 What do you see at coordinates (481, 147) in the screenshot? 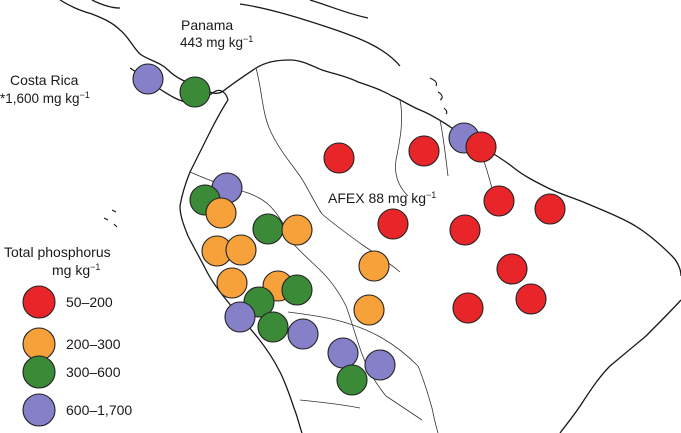
I see `site-marker-suriname` at bounding box center [481, 147].